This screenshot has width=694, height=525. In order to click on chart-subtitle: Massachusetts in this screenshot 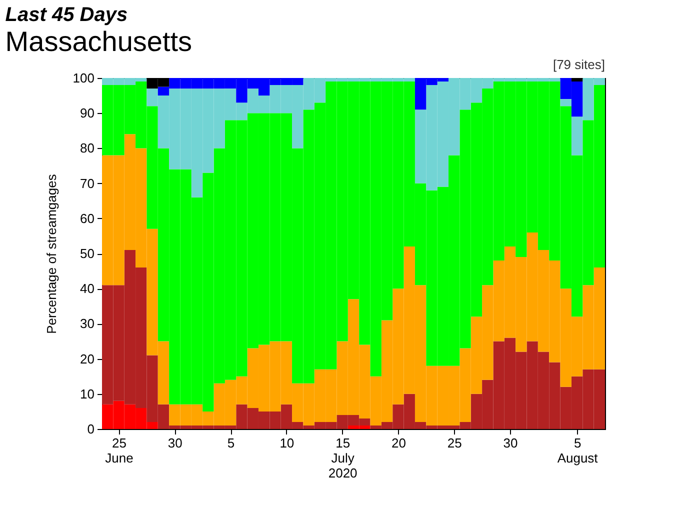, I will do `click(98, 41)`.